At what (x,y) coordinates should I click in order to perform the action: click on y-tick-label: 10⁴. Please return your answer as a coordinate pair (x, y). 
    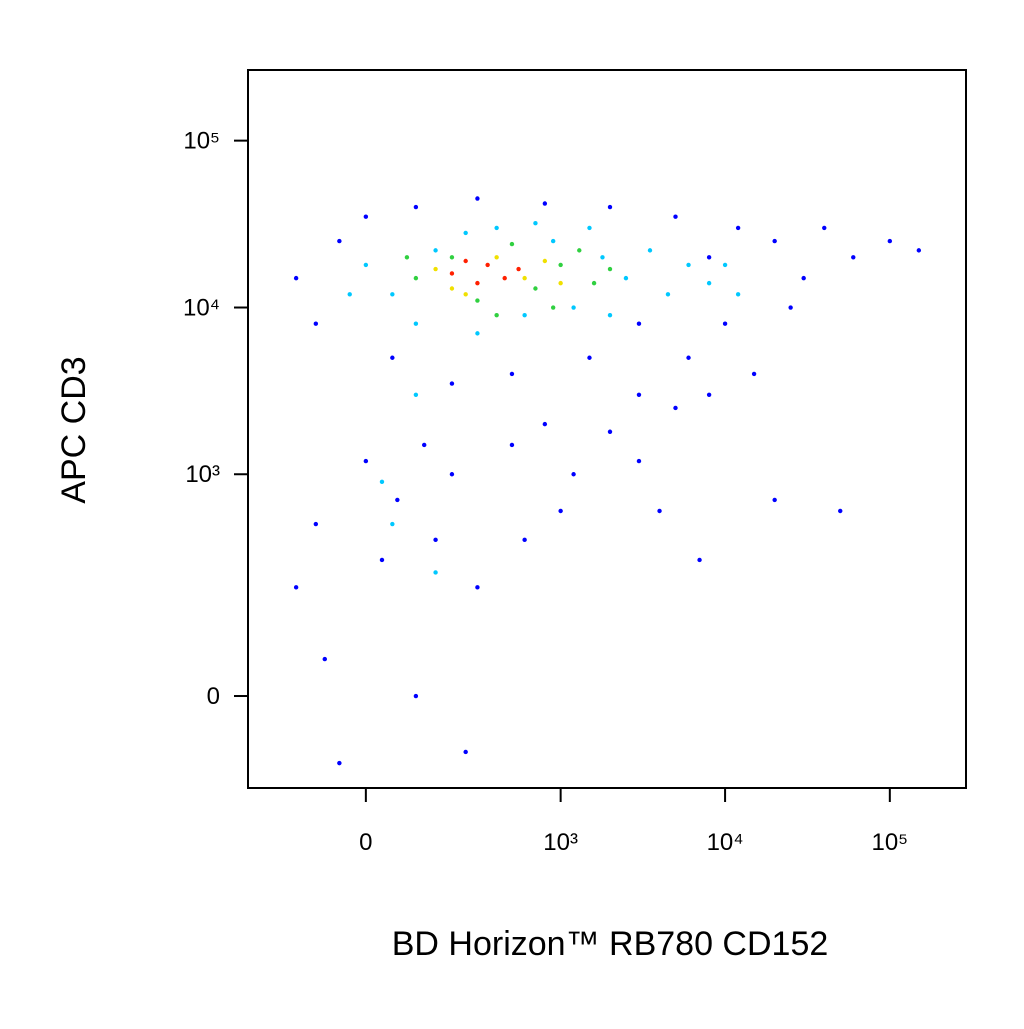
    Looking at the image, I should click on (201, 308).